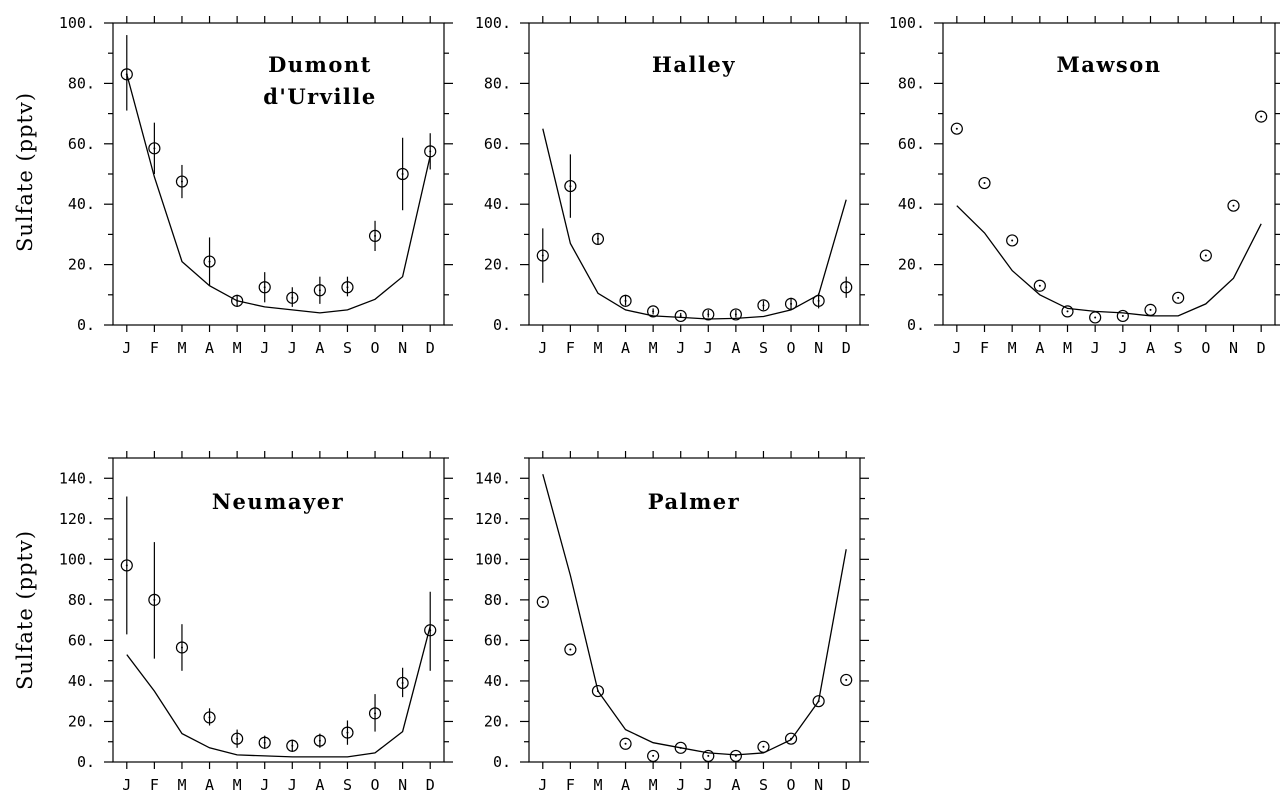 This screenshot has height=791, width=1280. Describe the element at coordinates (278, 501) in the screenshot. I see `panel-title: Neumayer` at that location.